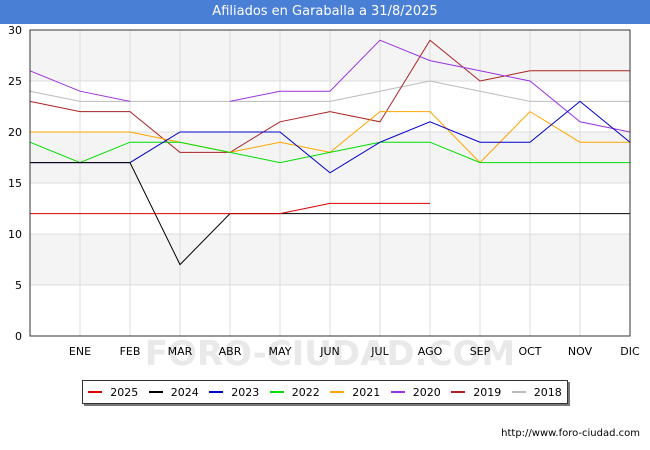 Image resolution: width=650 pixels, height=450 pixels. What do you see at coordinates (230, 351) in the screenshot?
I see `x-tick-label: ABR` at bounding box center [230, 351].